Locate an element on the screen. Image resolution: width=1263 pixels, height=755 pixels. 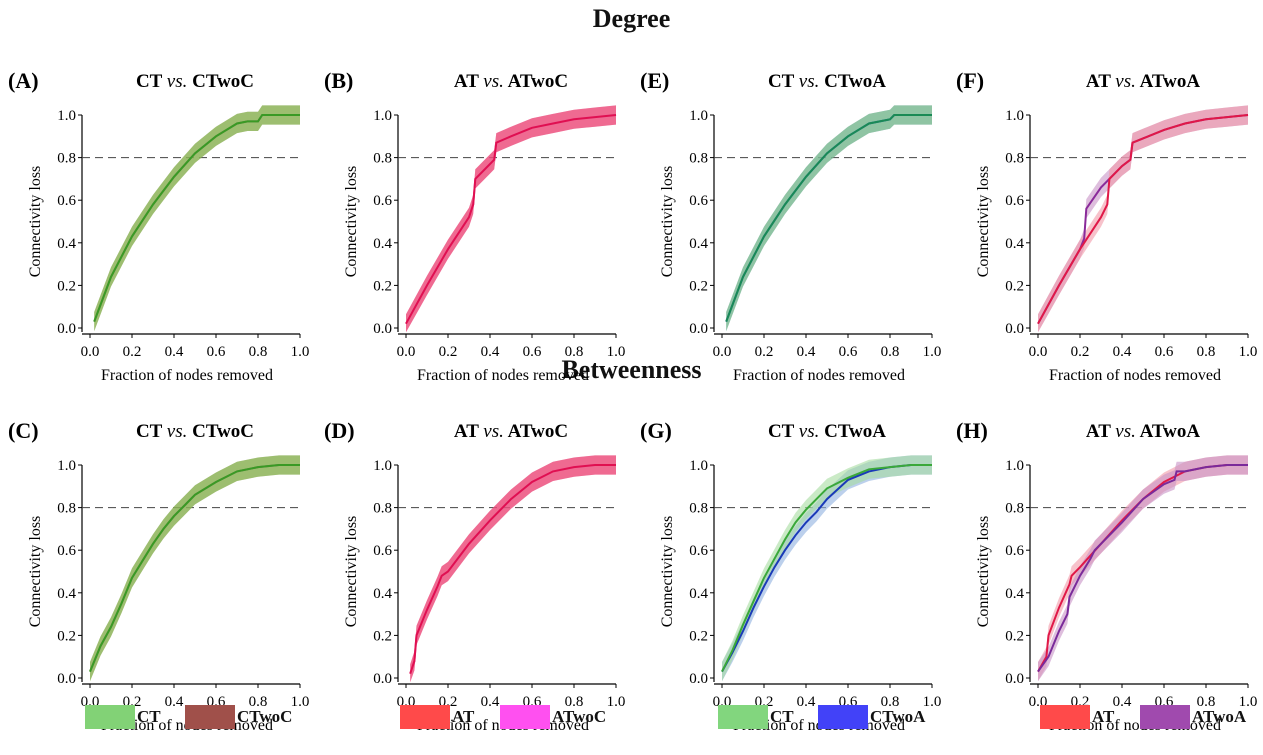
panel-label: (G) is located at coordinates (656, 430).